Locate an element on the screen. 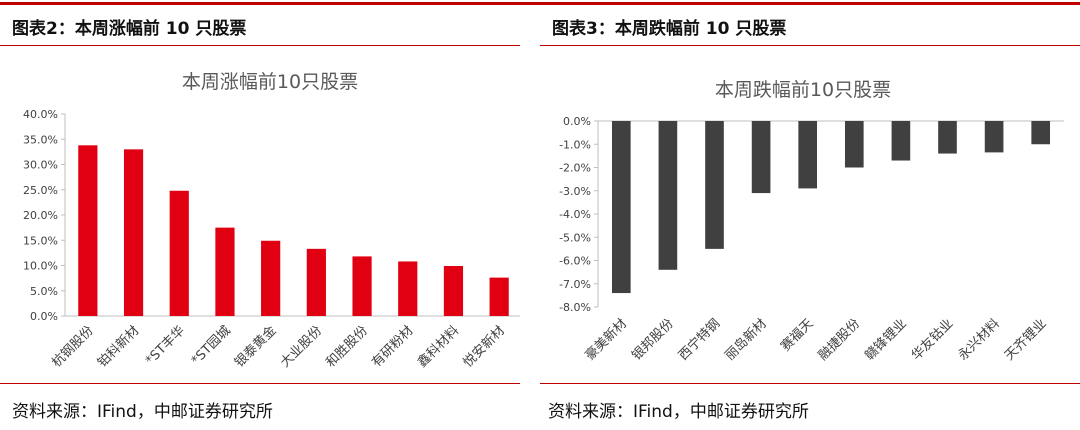 The height and width of the screenshot is (430, 1080). gainers-x-tick-label: *ST丰华 is located at coordinates (165, 345).